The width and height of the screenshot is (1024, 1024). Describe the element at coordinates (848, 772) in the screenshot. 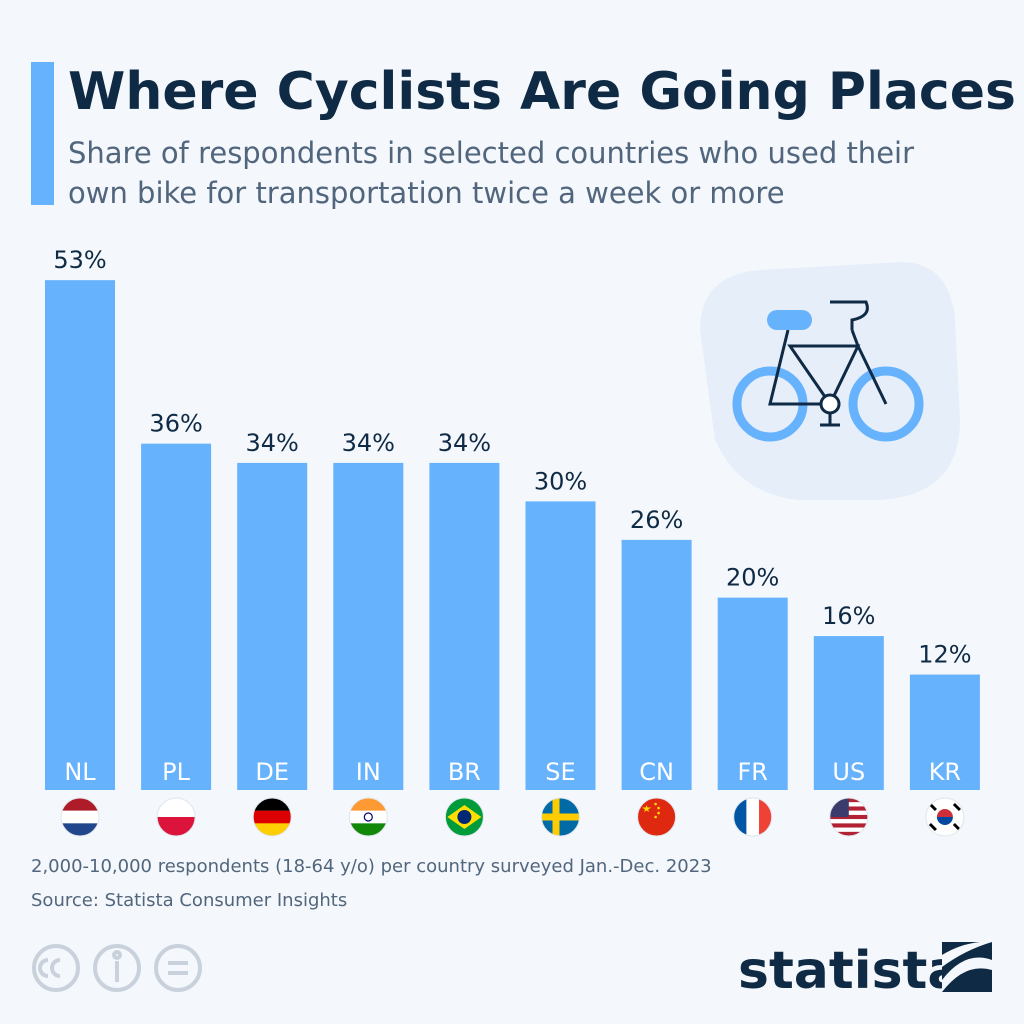

I see `category-label: US` at that location.